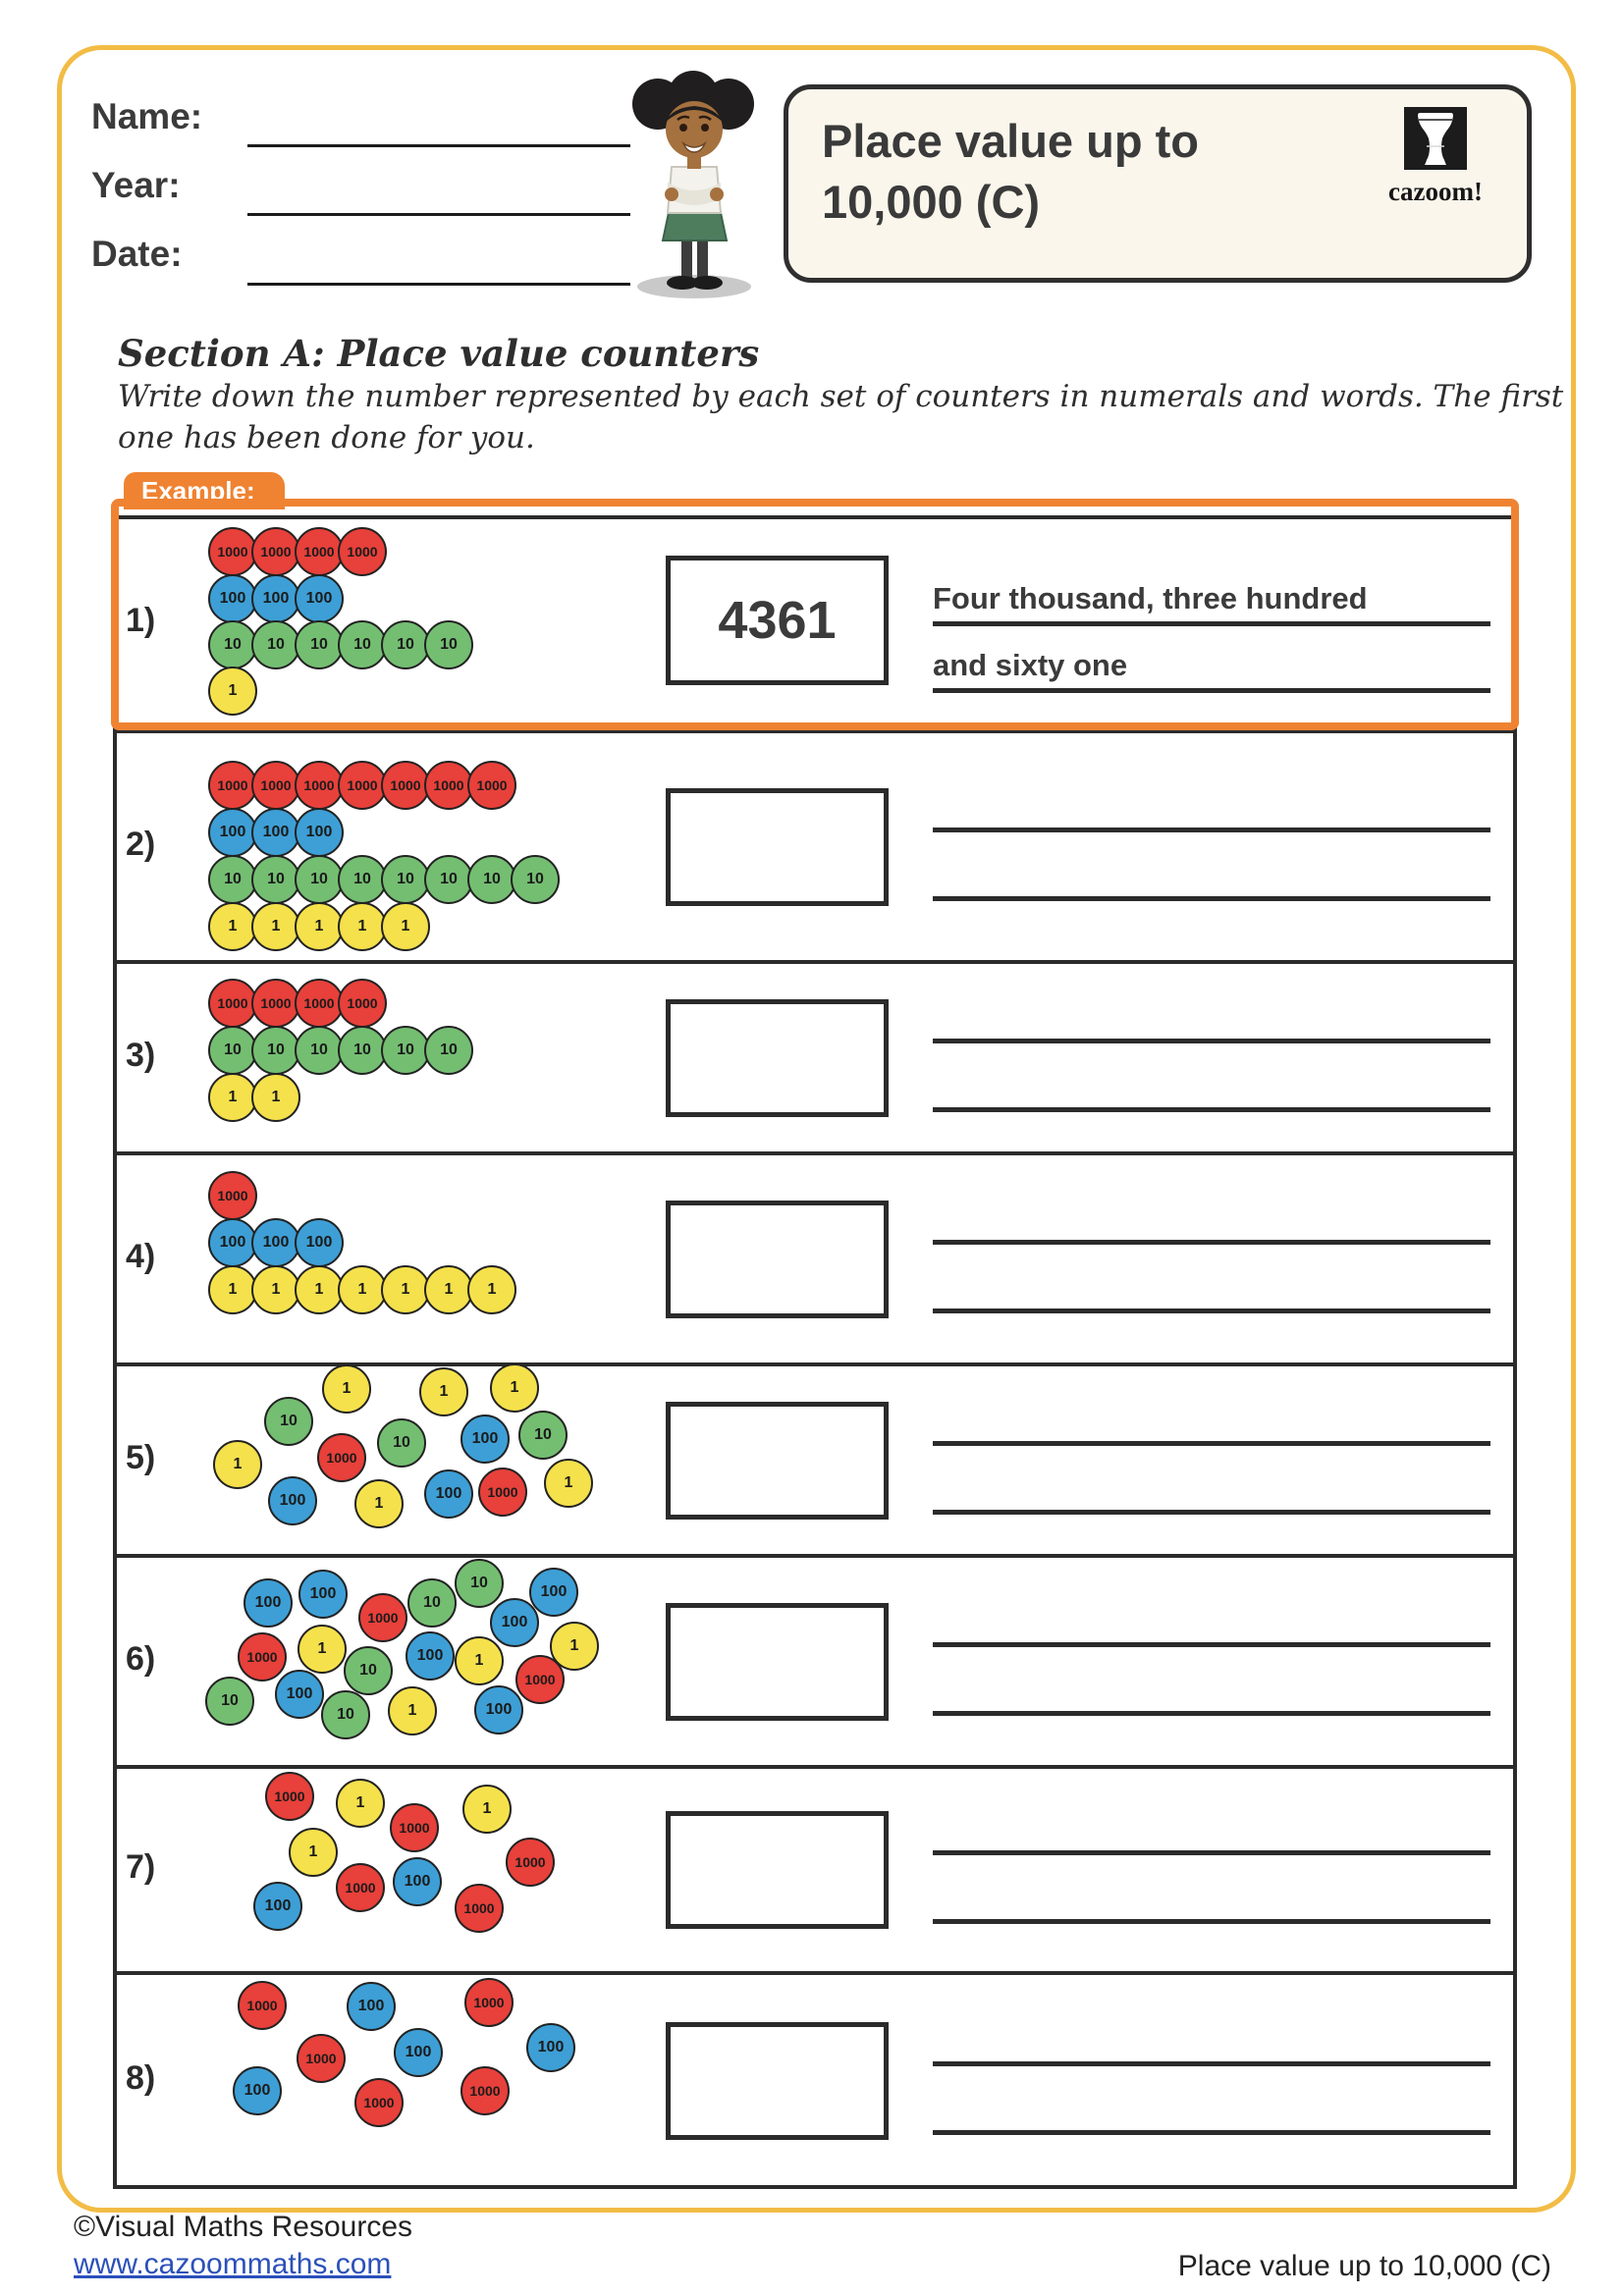 This screenshot has height=2296, width=1624. Describe the element at coordinates (1010, 172) in the screenshot. I see `worksheet-title: Place value up to 10,000 (C)` at that location.